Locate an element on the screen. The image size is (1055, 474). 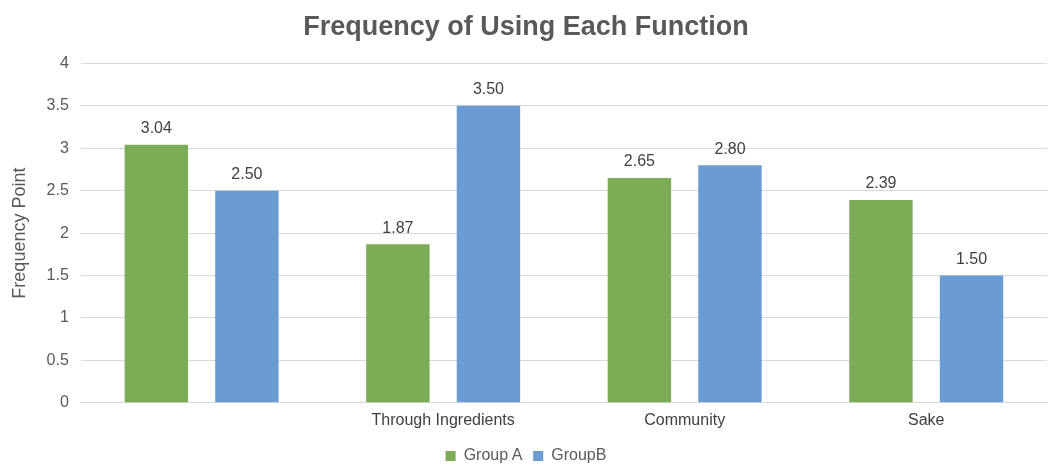
y-tick-label: 2.5 is located at coordinates (57, 190).